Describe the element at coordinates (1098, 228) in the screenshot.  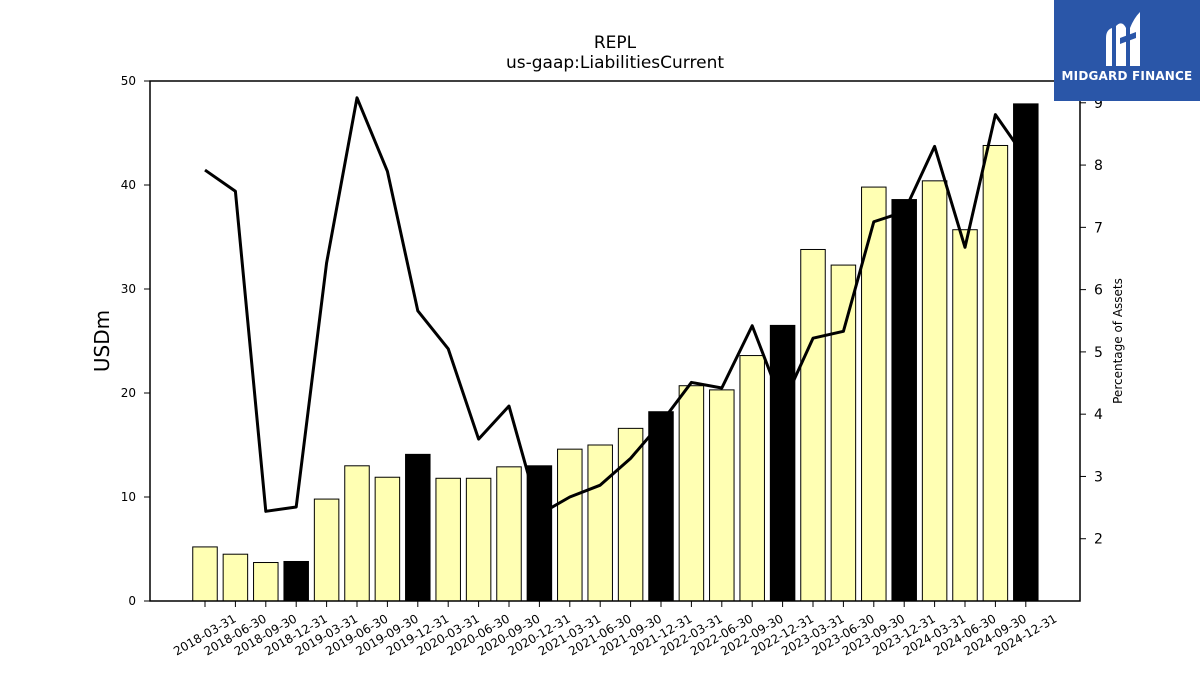
I see `y-right-tick-label: 7` at that location.